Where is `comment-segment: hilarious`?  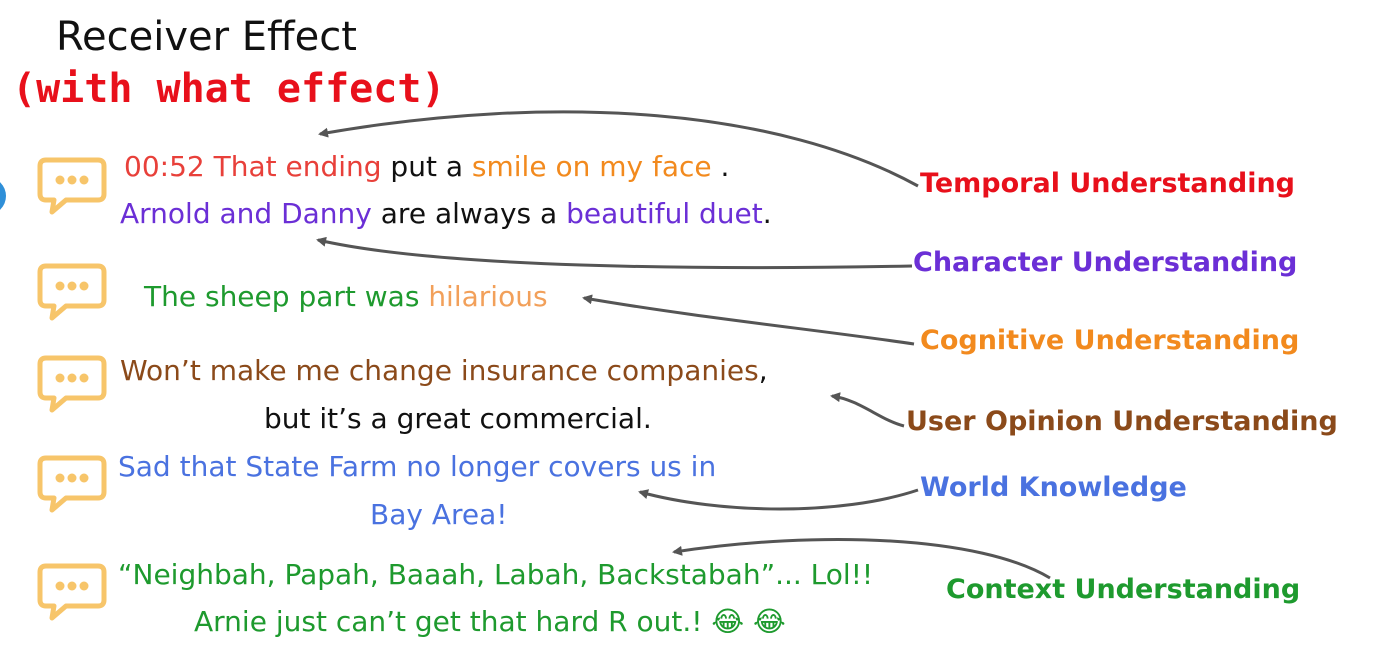 comment-segment: hilarious is located at coordinates (488, 296).